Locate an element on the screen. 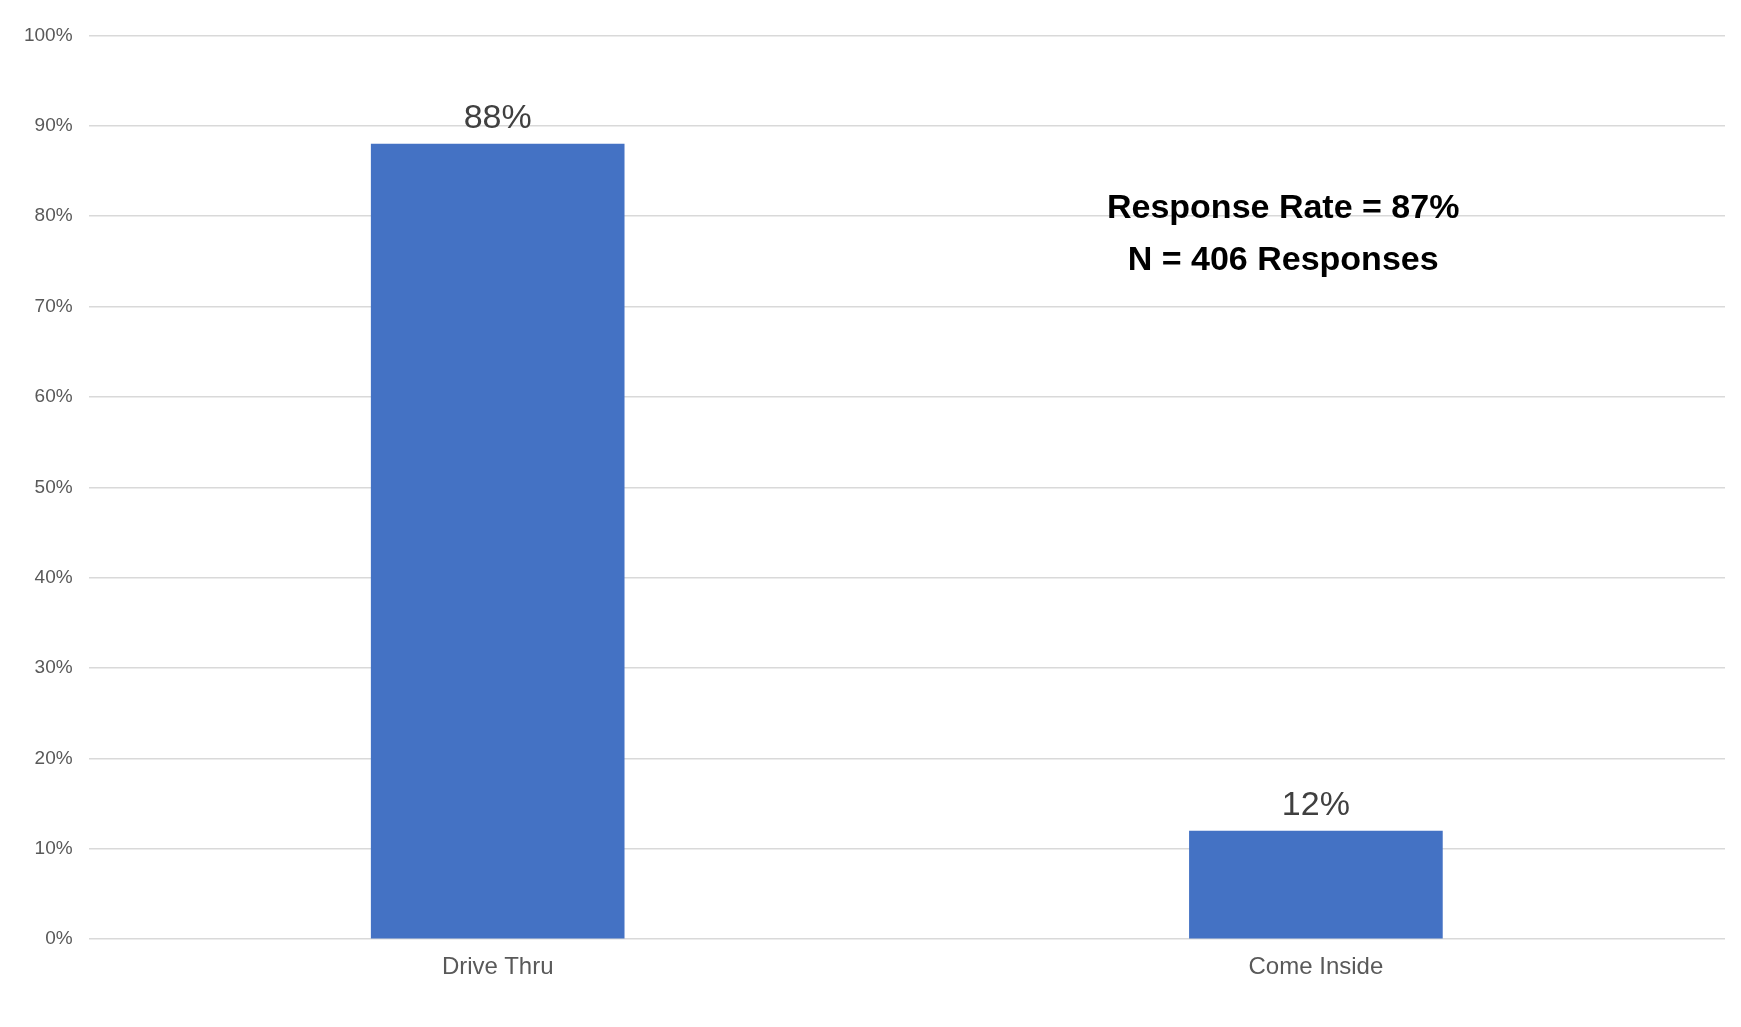 The height and width of the screenshot is (1027, 1741). x-tick-label: Come Inside is located at coordinates (1316, 966).